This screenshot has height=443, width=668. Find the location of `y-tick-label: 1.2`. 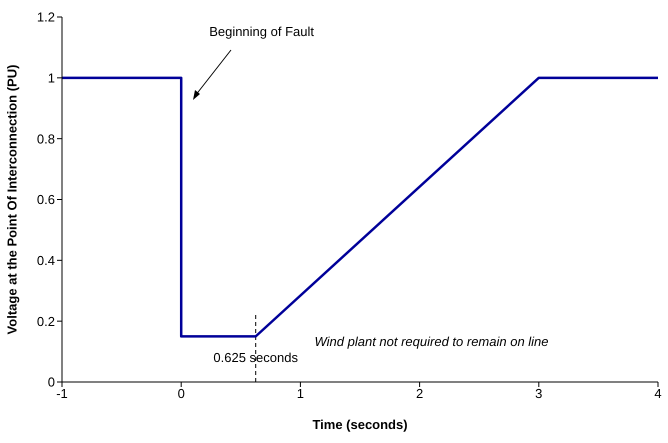

y-tick-label: 1.2 is located at coordinates (45, 17).